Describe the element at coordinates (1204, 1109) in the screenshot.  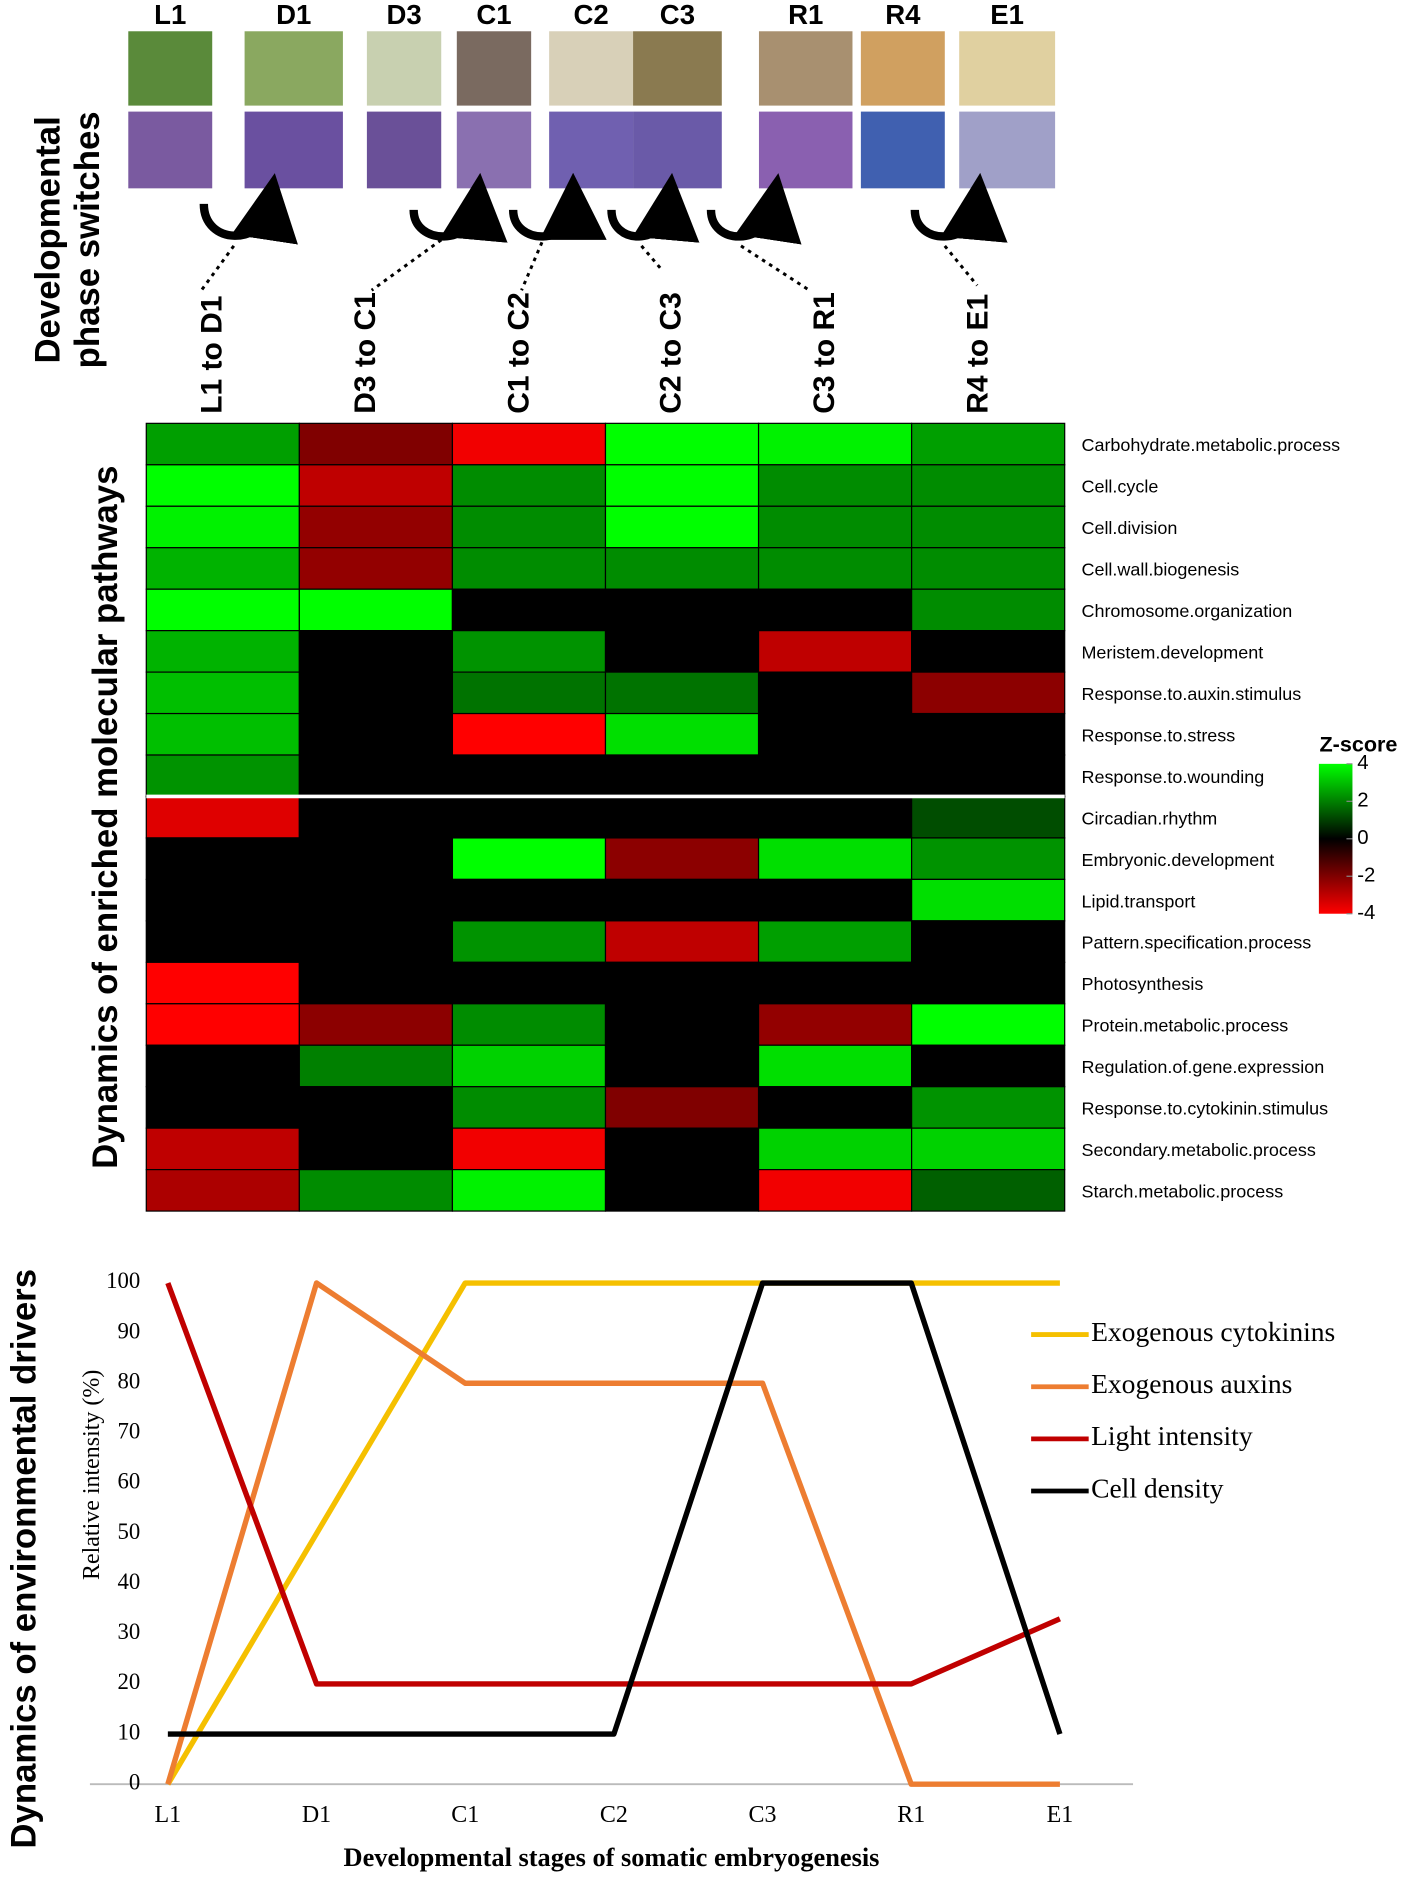
I see `row-label: Response.to.cytokinin.stimulus` at that location.